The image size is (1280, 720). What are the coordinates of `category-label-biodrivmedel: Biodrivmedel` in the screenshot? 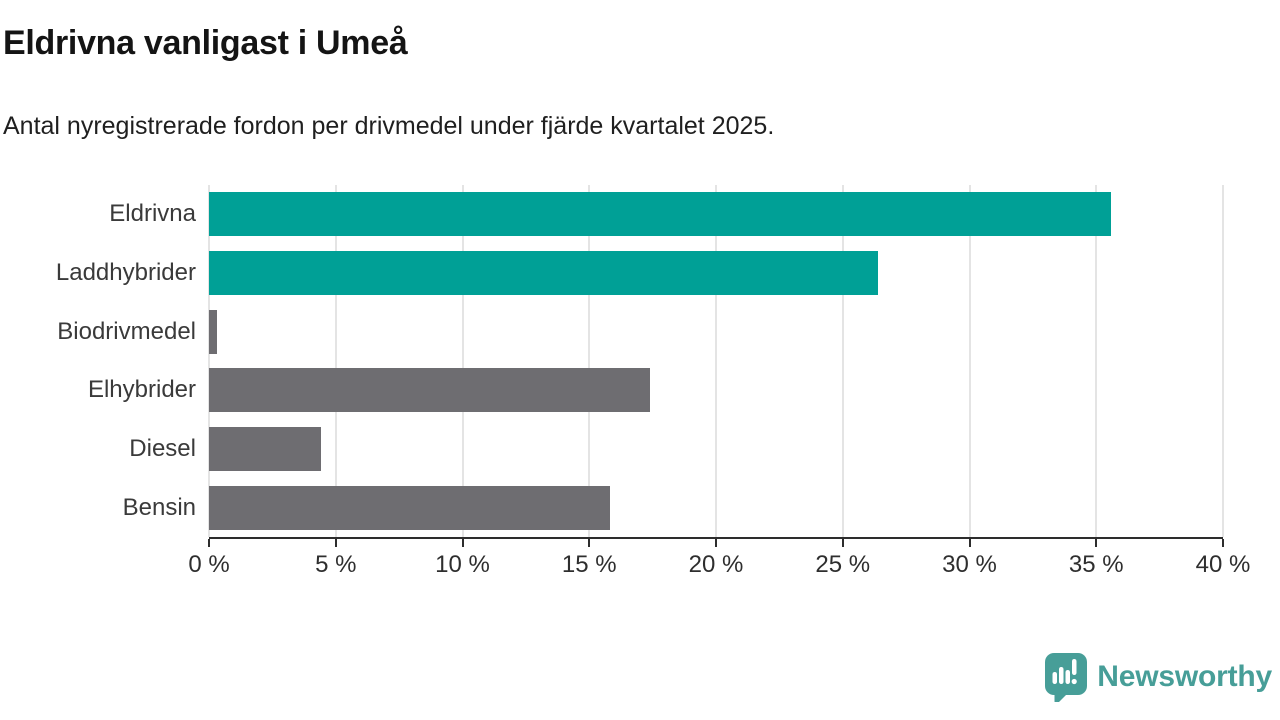 It's located at (126, 331).